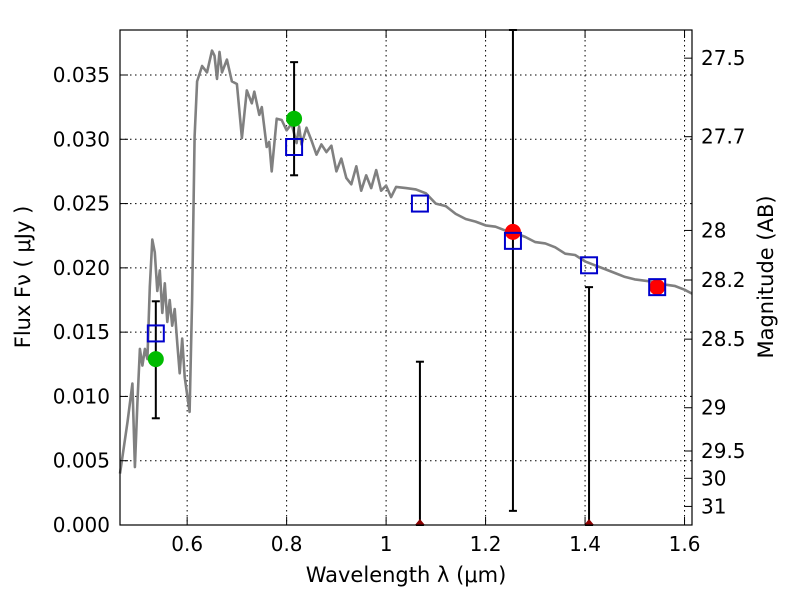  I want to click on mag-tick-label: 28.2, so click(723, 280).